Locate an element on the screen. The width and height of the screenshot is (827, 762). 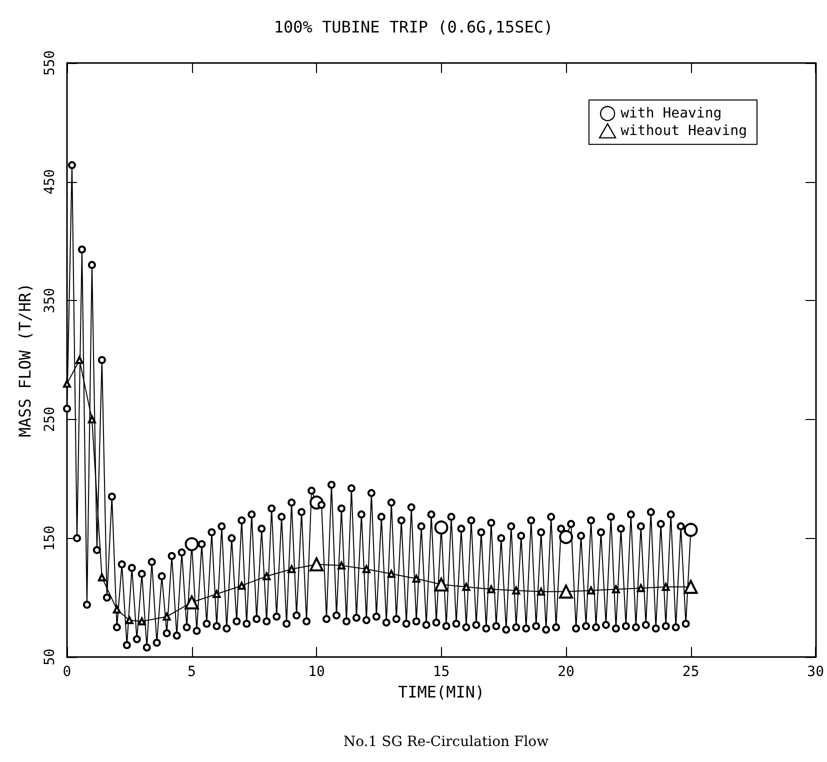
x-tick-label: 5 is located at coordinates (192, 672).